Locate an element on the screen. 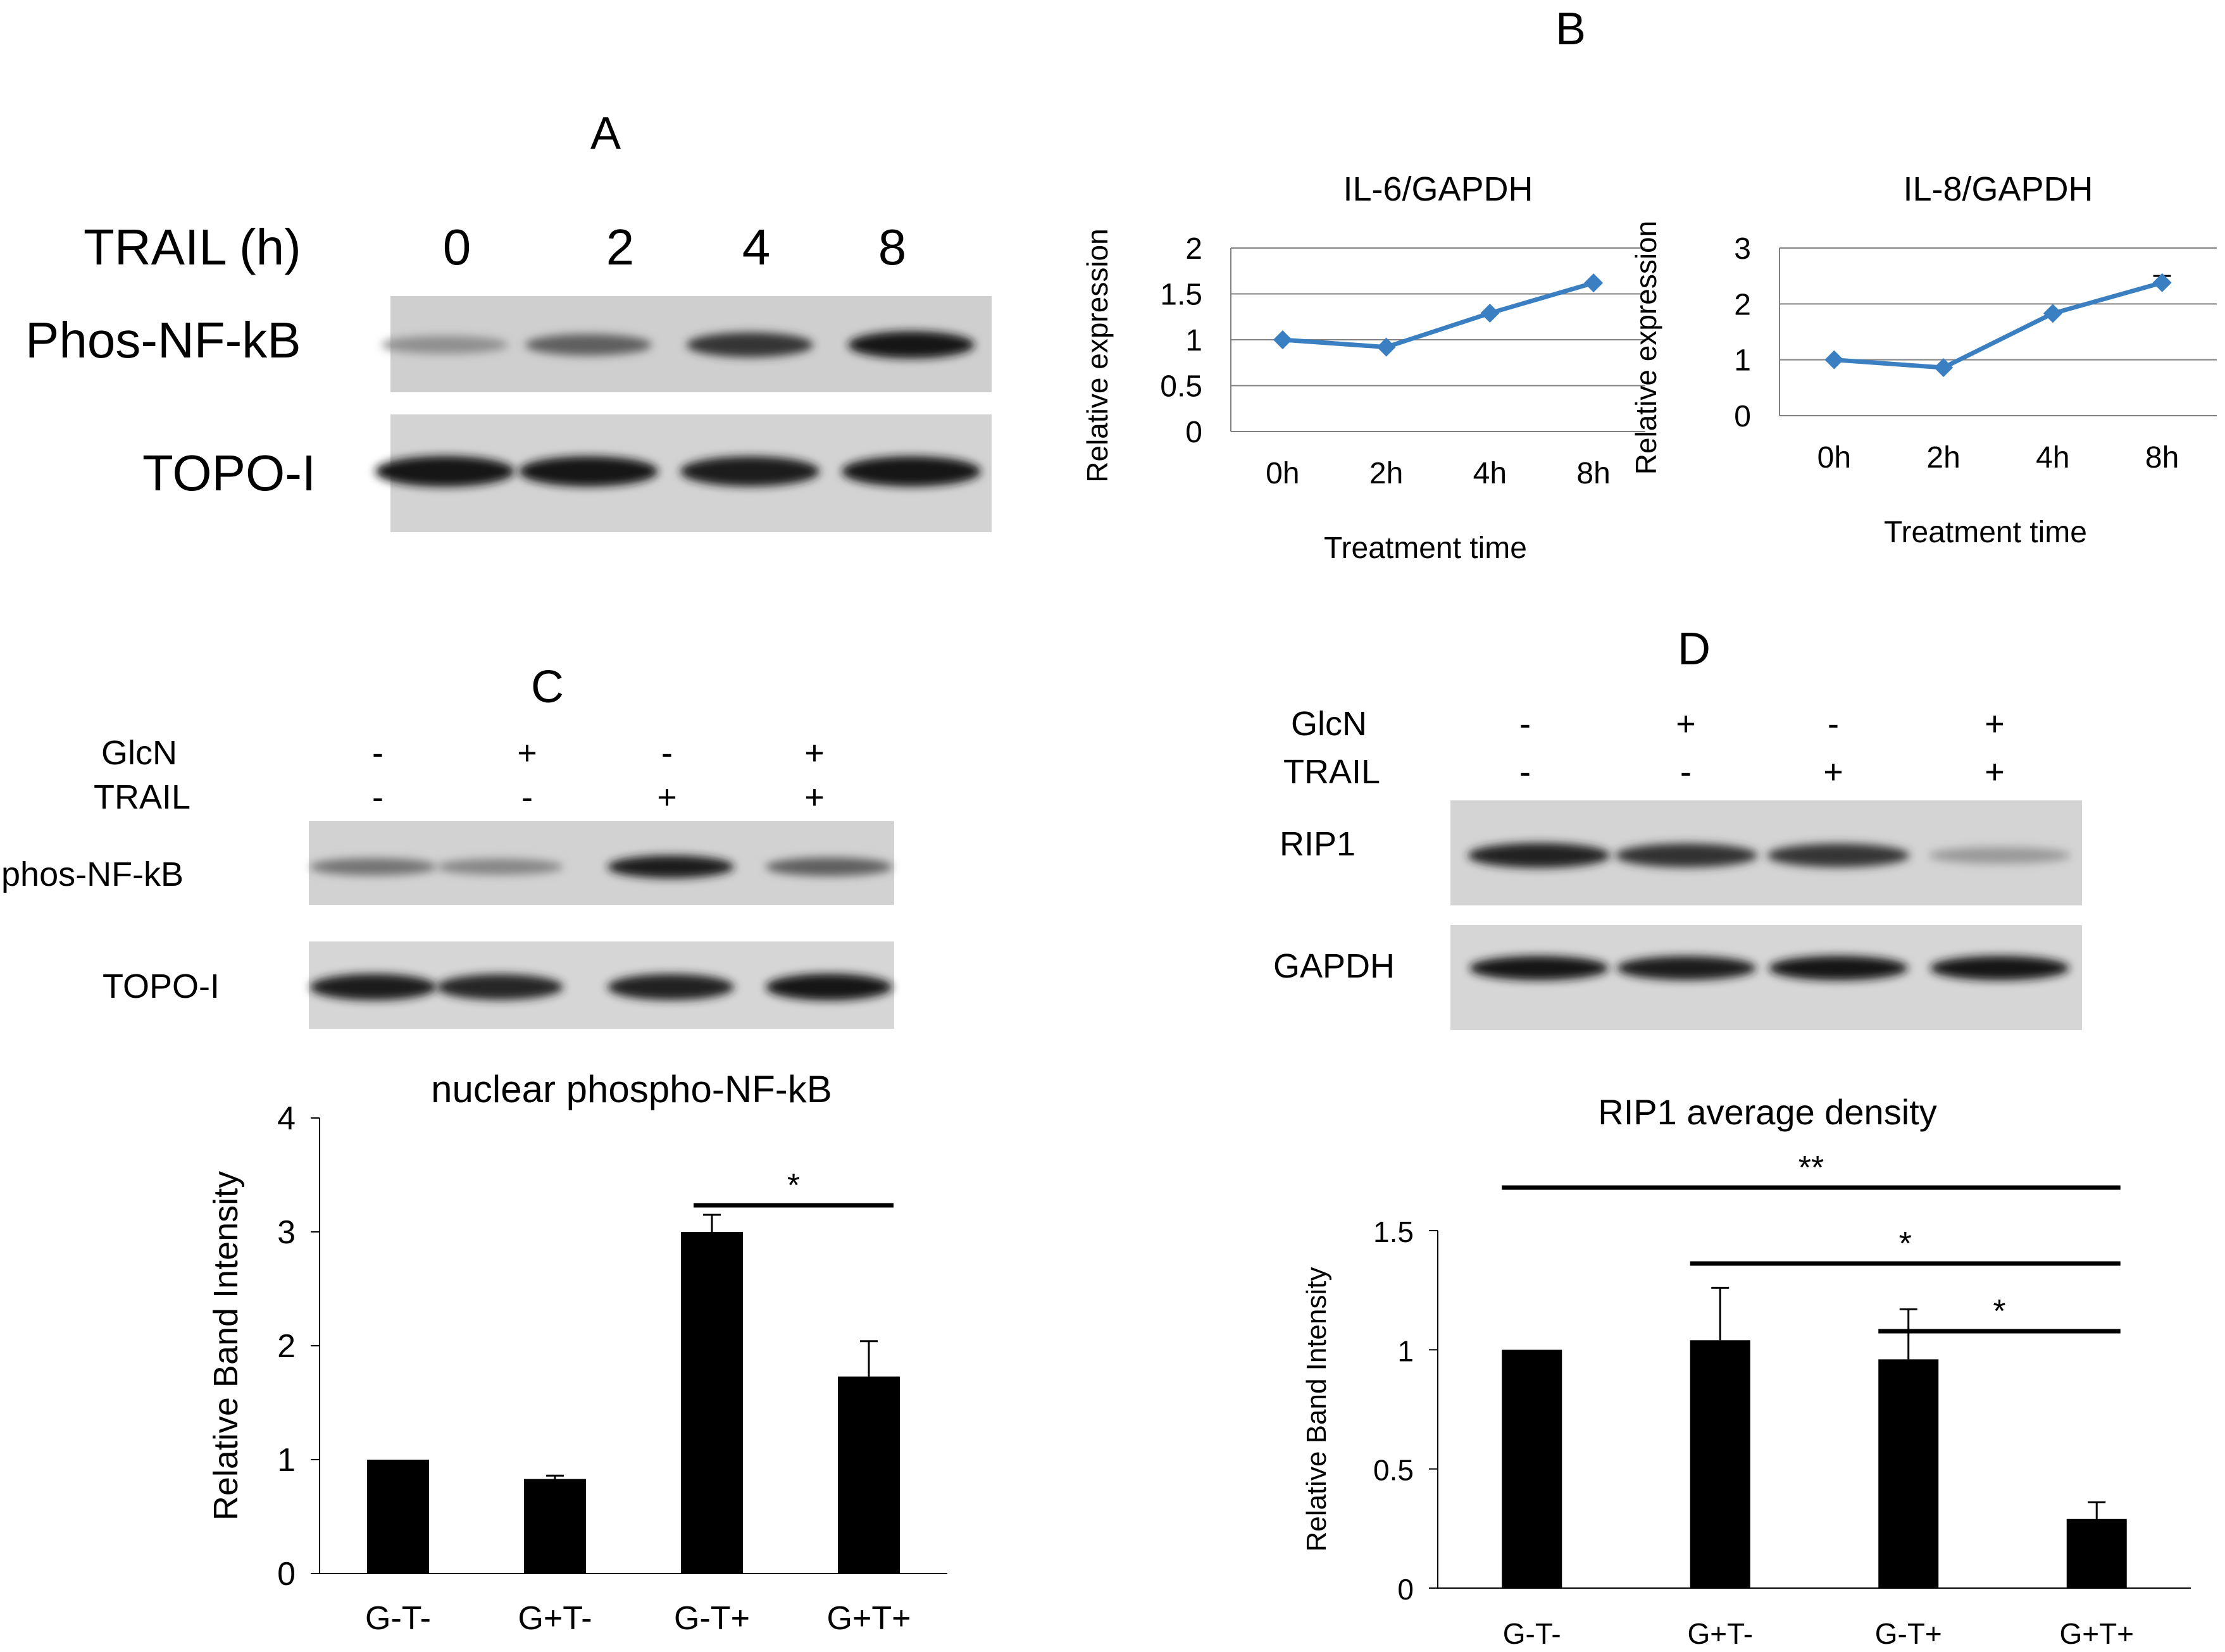 The image size is (2225, 1652). row-label-phos-nfkb: Phos-NF-kB is located at coordinates (163, 340).